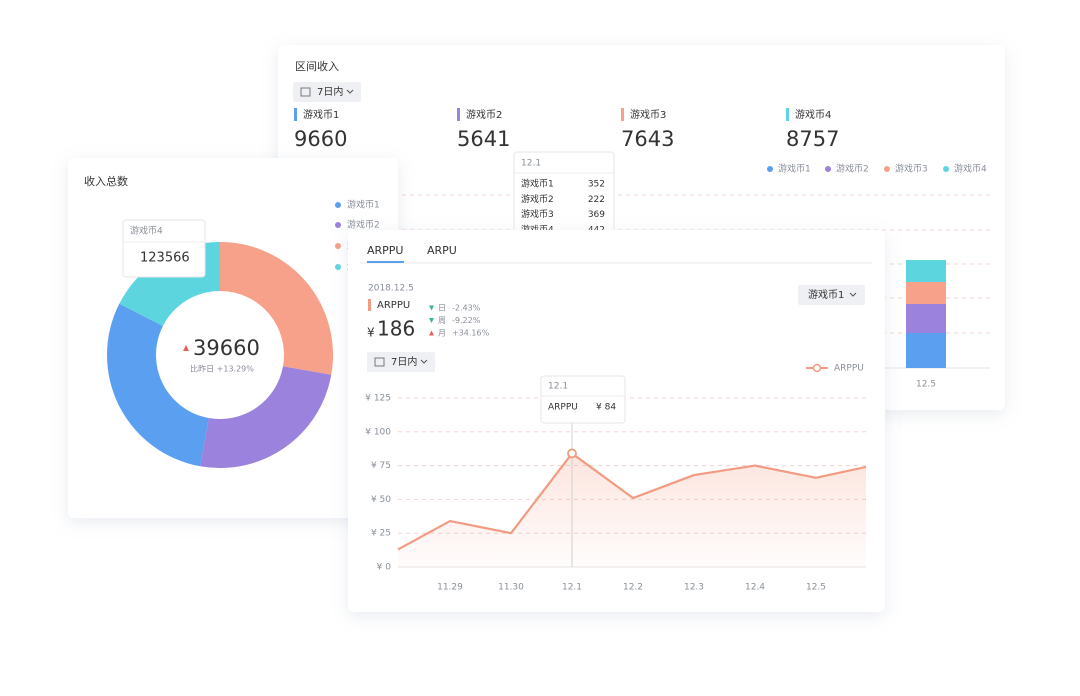 Image resolution: width=1080 pixels, height=696 pixels. I want to click on select, so click(831, 295).